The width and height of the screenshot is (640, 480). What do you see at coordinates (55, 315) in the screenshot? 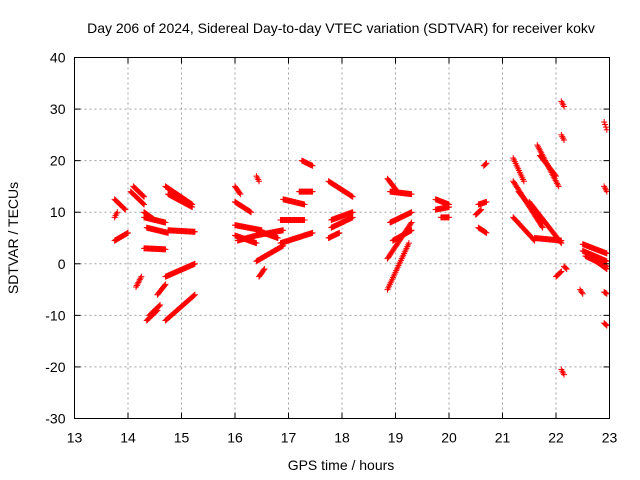
I see `y-tick-label: -10` at bounding box center [55, 315].